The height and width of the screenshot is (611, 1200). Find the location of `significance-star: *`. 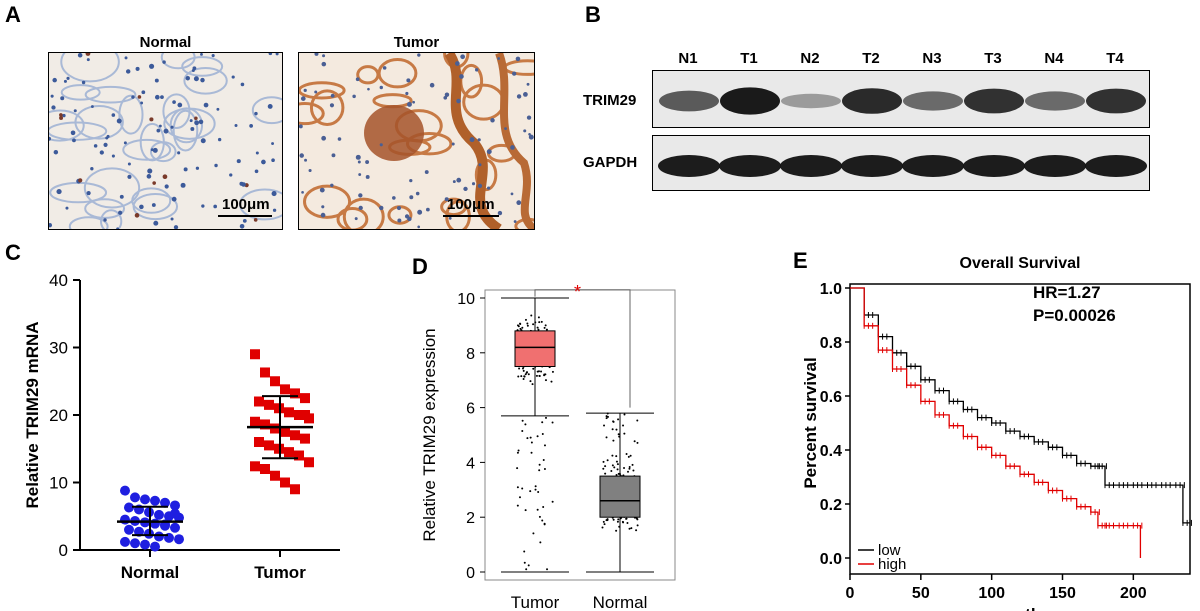

significance-star: * is located at coordinates (577, 292).